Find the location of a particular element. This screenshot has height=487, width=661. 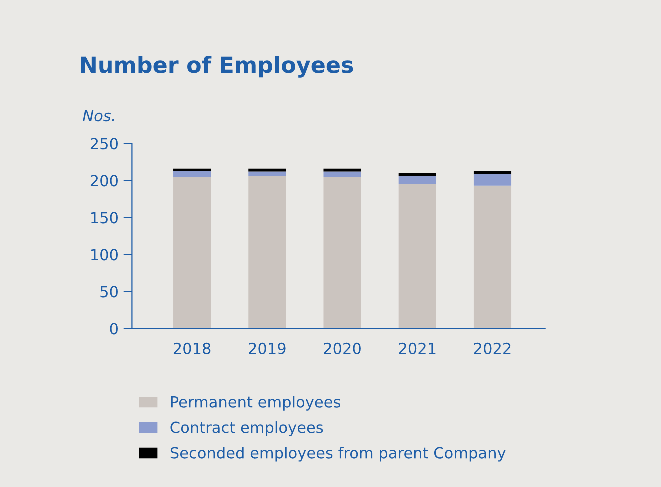

y-tick-label: 200 is located at coordinates (104, 181).